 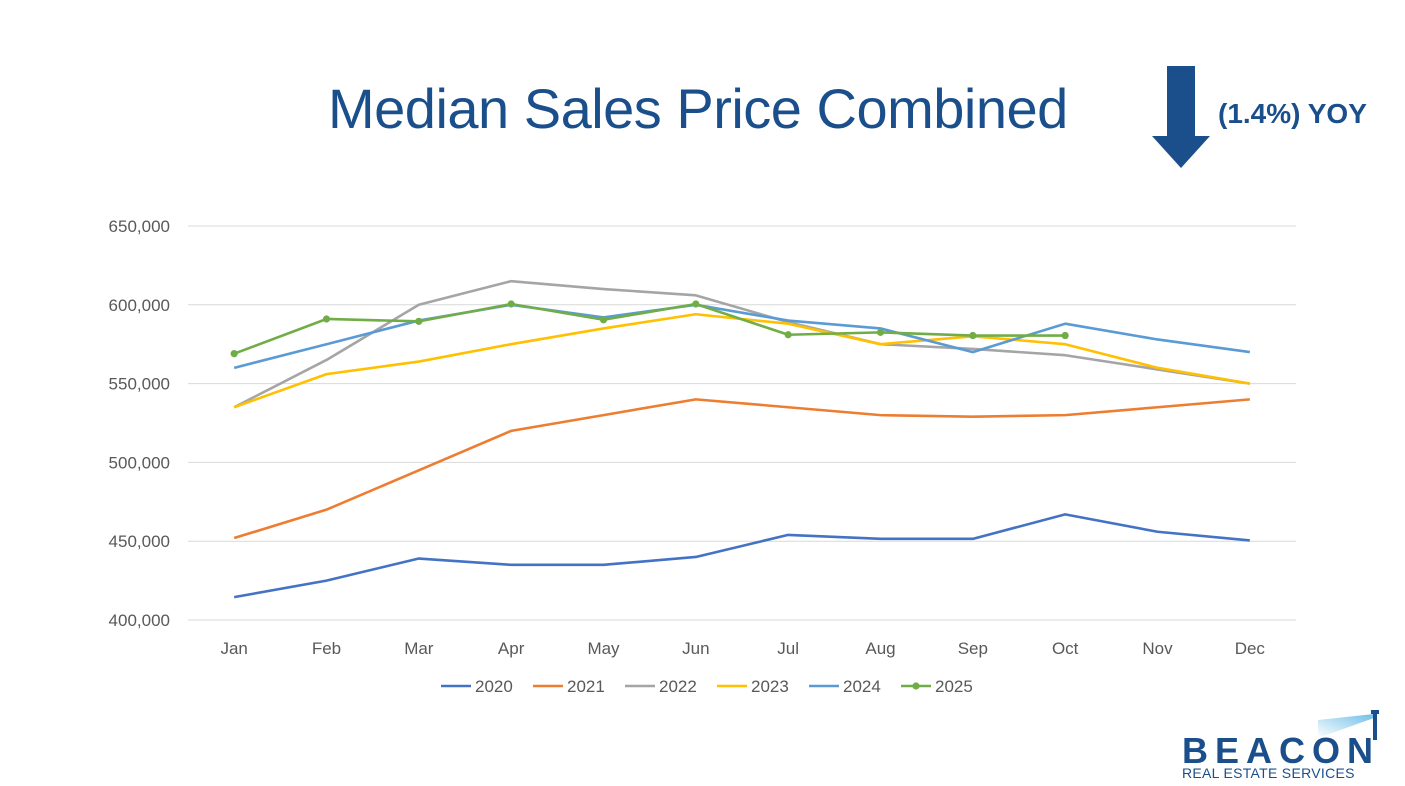 What do you see at coordinates (139, 226) in the screenshot?
I see `y-tick-label: 650,000` at bounding box center [139, 226].